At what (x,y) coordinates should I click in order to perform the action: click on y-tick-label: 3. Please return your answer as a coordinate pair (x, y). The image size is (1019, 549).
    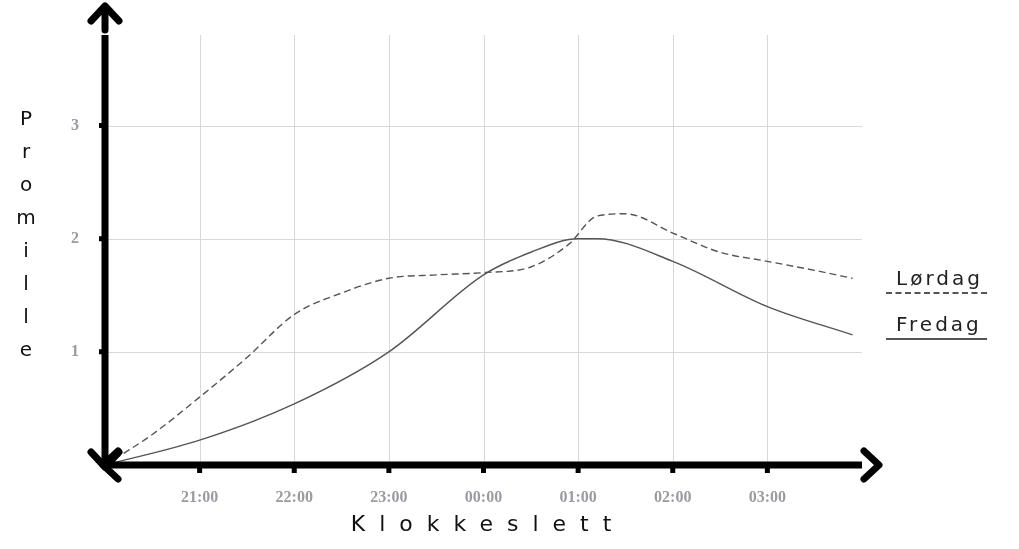
    Looking at the image, I should click on (75, 124).